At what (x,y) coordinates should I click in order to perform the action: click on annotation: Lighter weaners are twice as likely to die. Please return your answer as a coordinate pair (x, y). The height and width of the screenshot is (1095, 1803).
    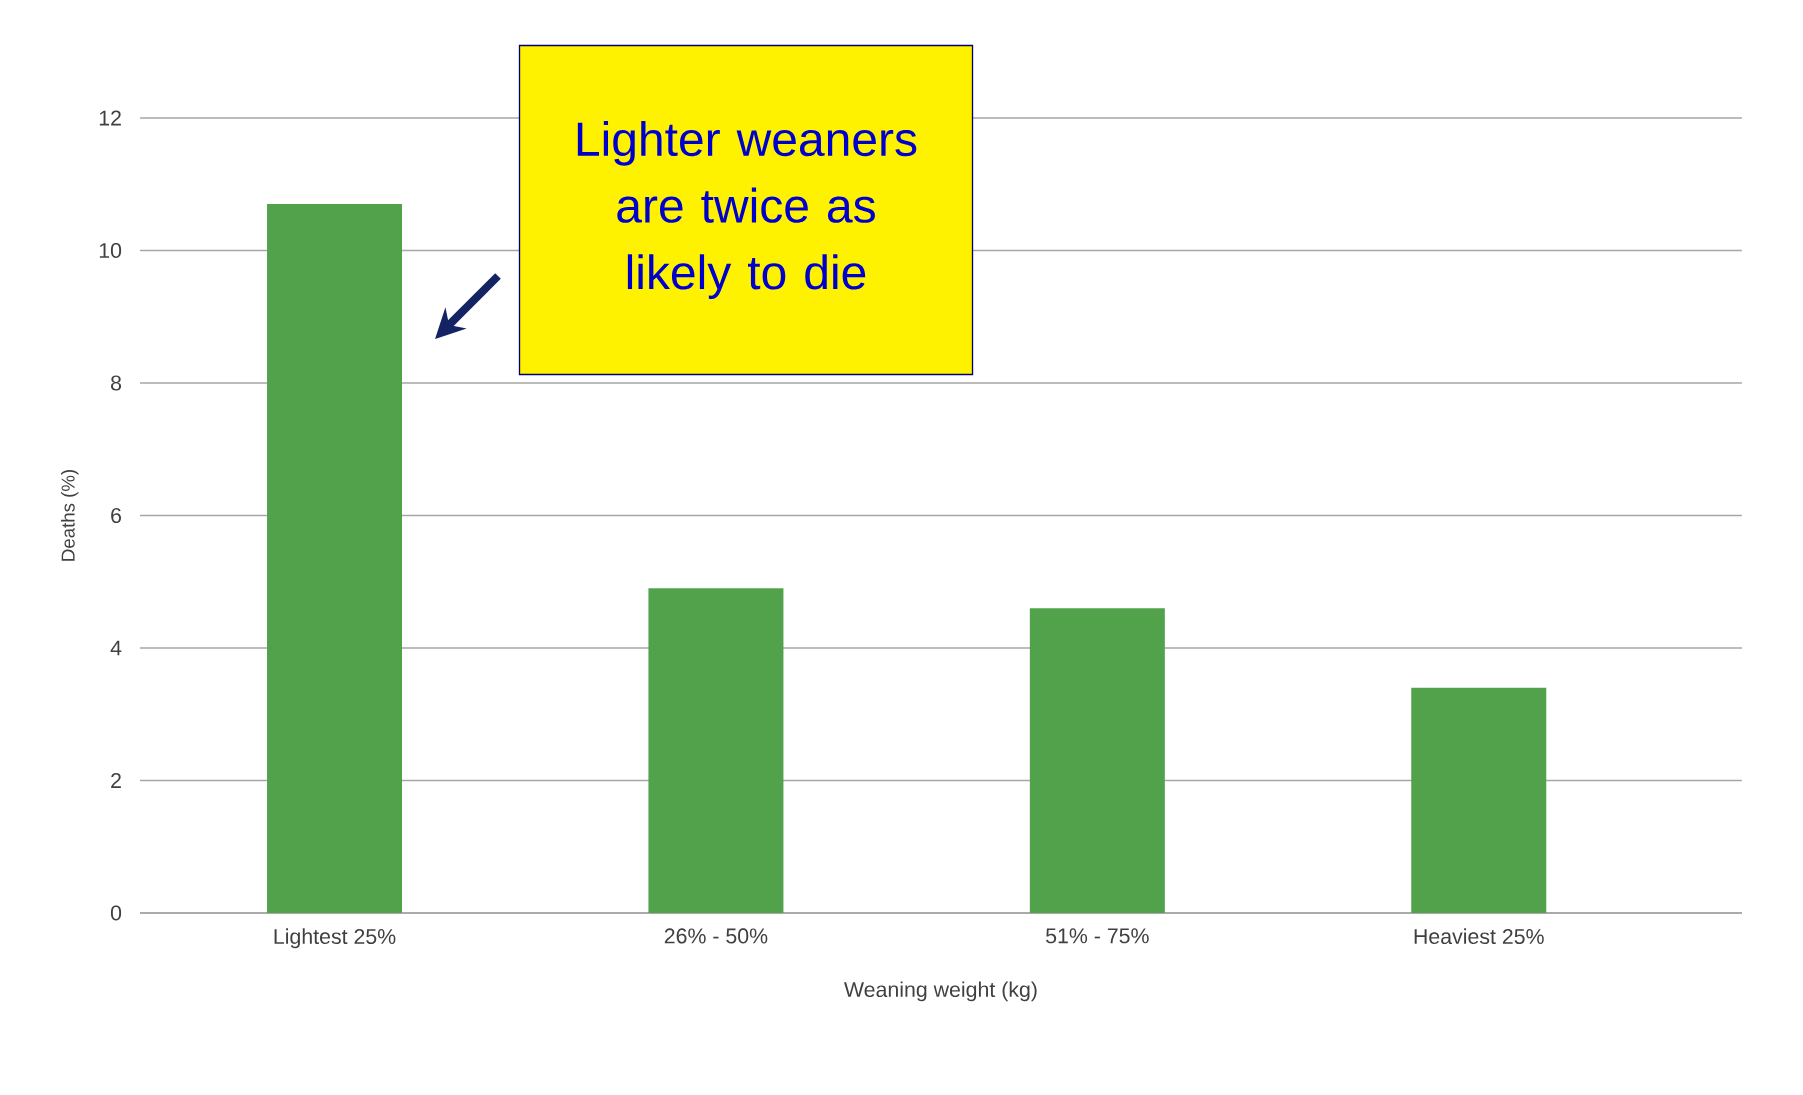
    Looking at the image, I should click on (747, 210).